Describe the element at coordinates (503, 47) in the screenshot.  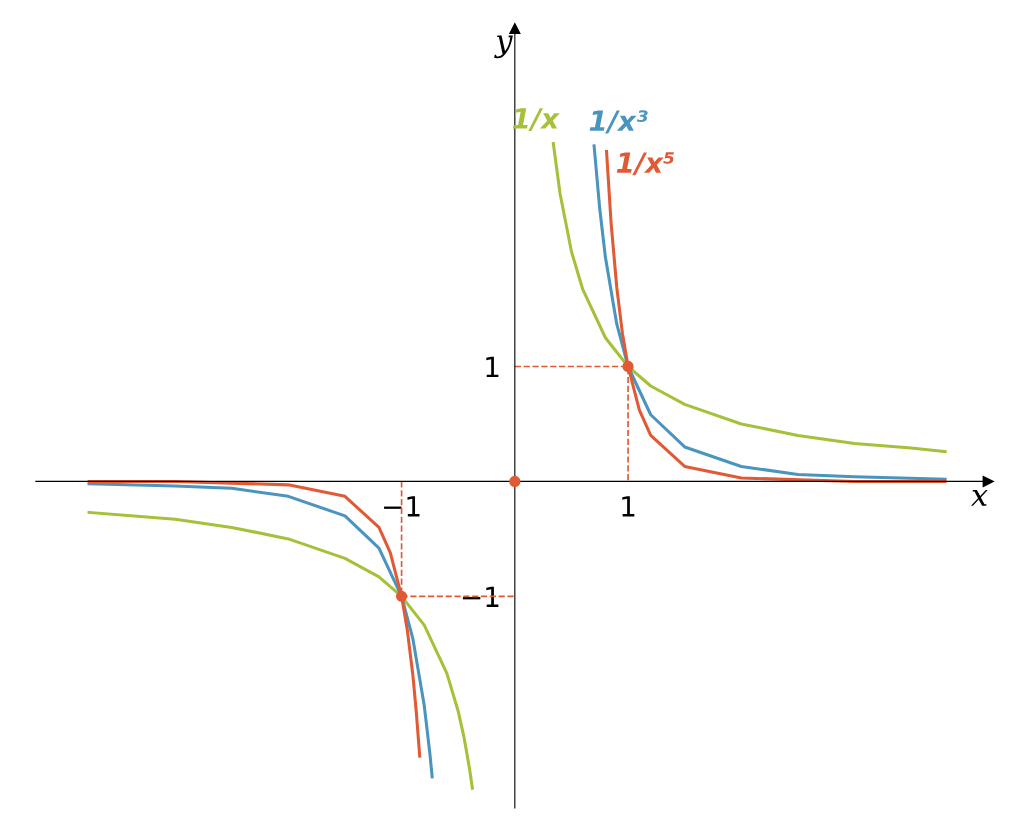
I see `y-axis-title: y` at that location.